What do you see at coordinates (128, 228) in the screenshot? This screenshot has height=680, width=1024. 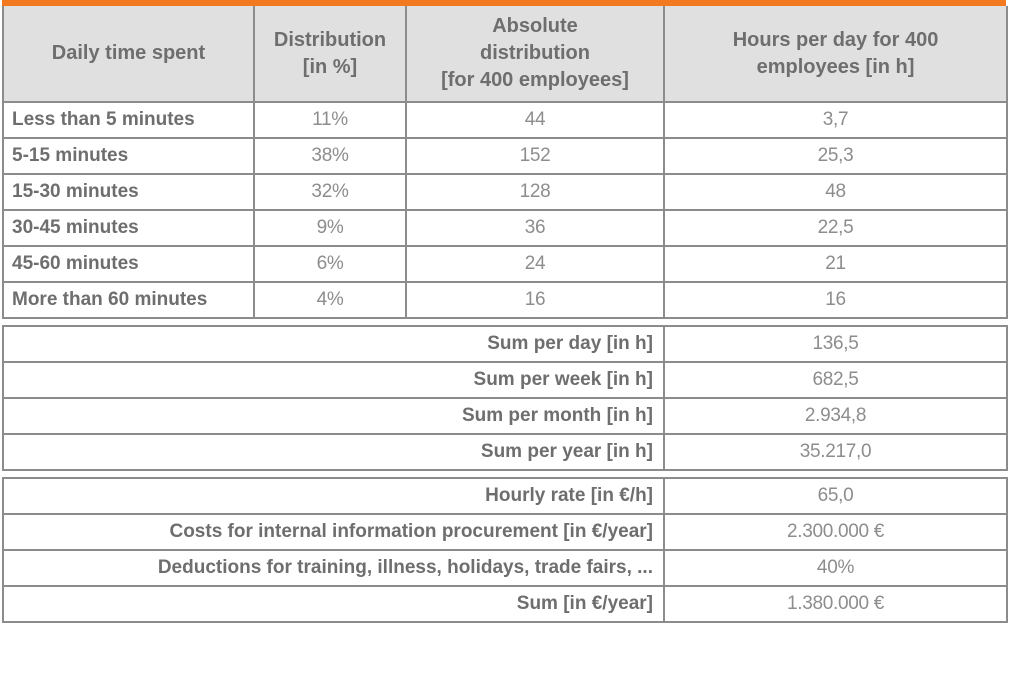 I see `row-label: 30-45 minutes` at bounding box center [128, 228].